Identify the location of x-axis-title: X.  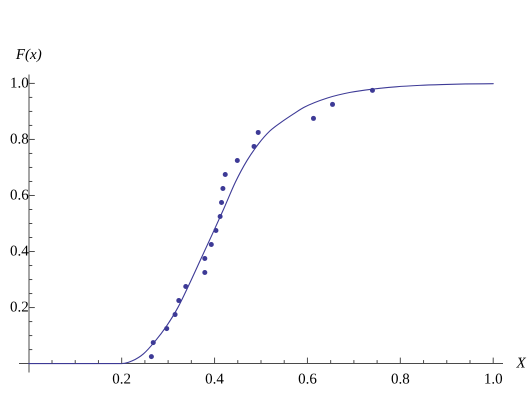
(521, 364).